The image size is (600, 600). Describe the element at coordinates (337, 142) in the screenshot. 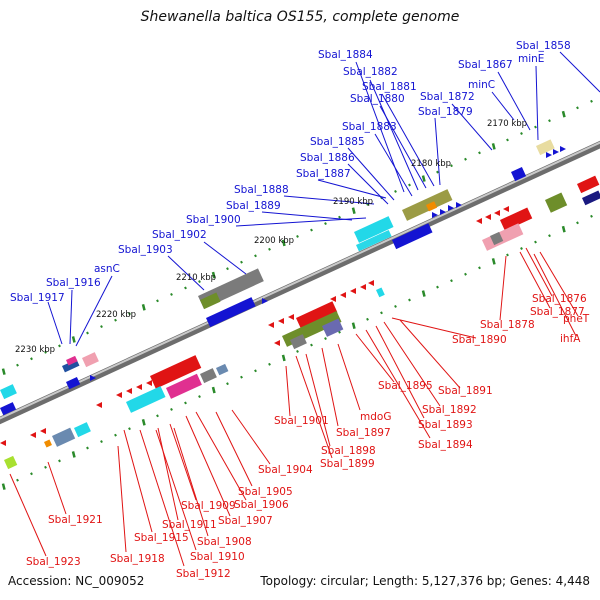

I see `forward-gene-label: Sbal_1885` at that location.